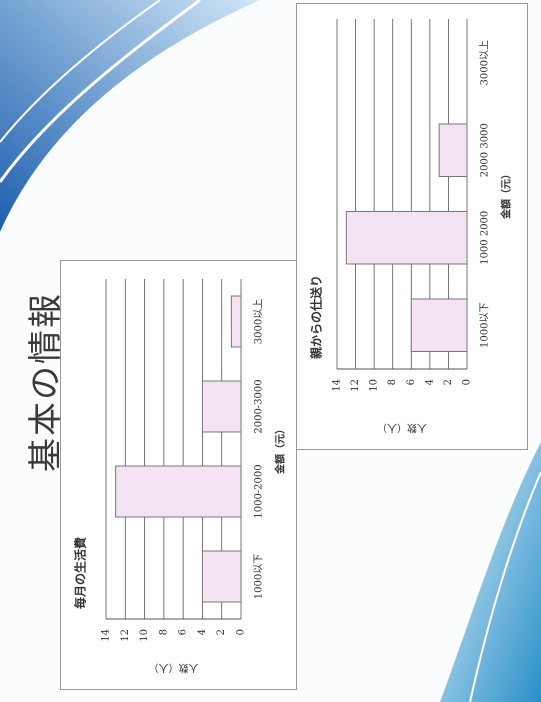 This screenshot has width=541, height=702. What do you see at coordinates (485, 238) in the screenshot?
I see `x-tick-label: 1000 2000` at bounding box center [485, 238].